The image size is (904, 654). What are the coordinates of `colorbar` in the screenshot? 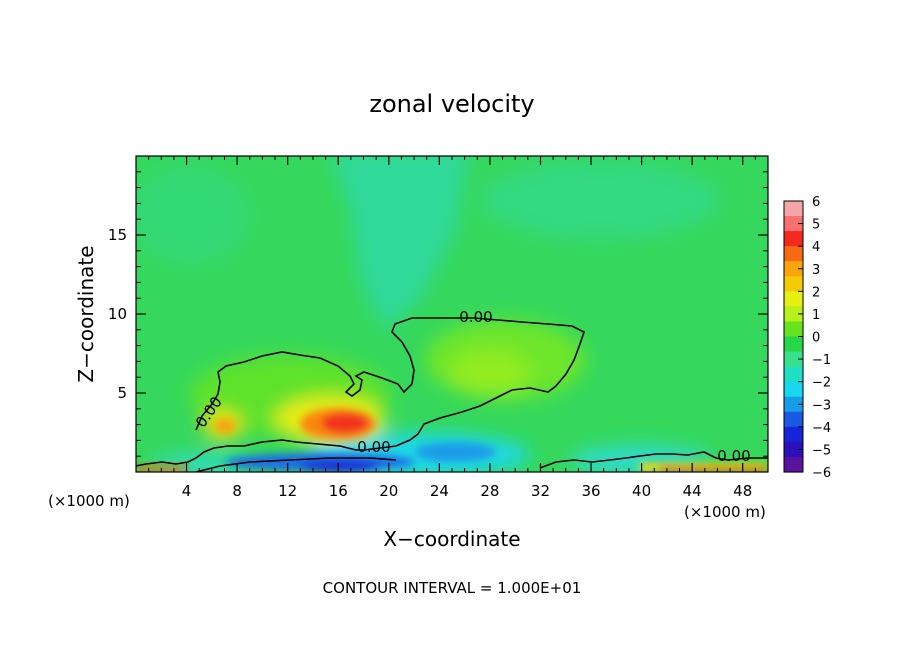 It's located at (793, 336).